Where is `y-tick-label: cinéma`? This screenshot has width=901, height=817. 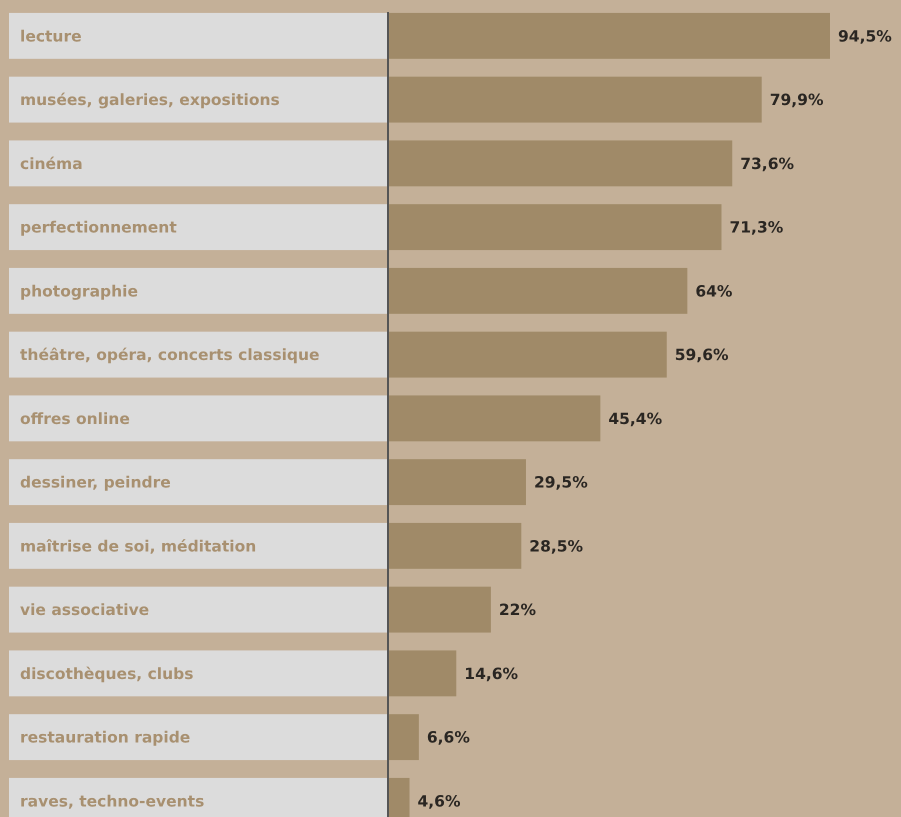
y-tick-label: cinéma is located at coordinates (51, 163).